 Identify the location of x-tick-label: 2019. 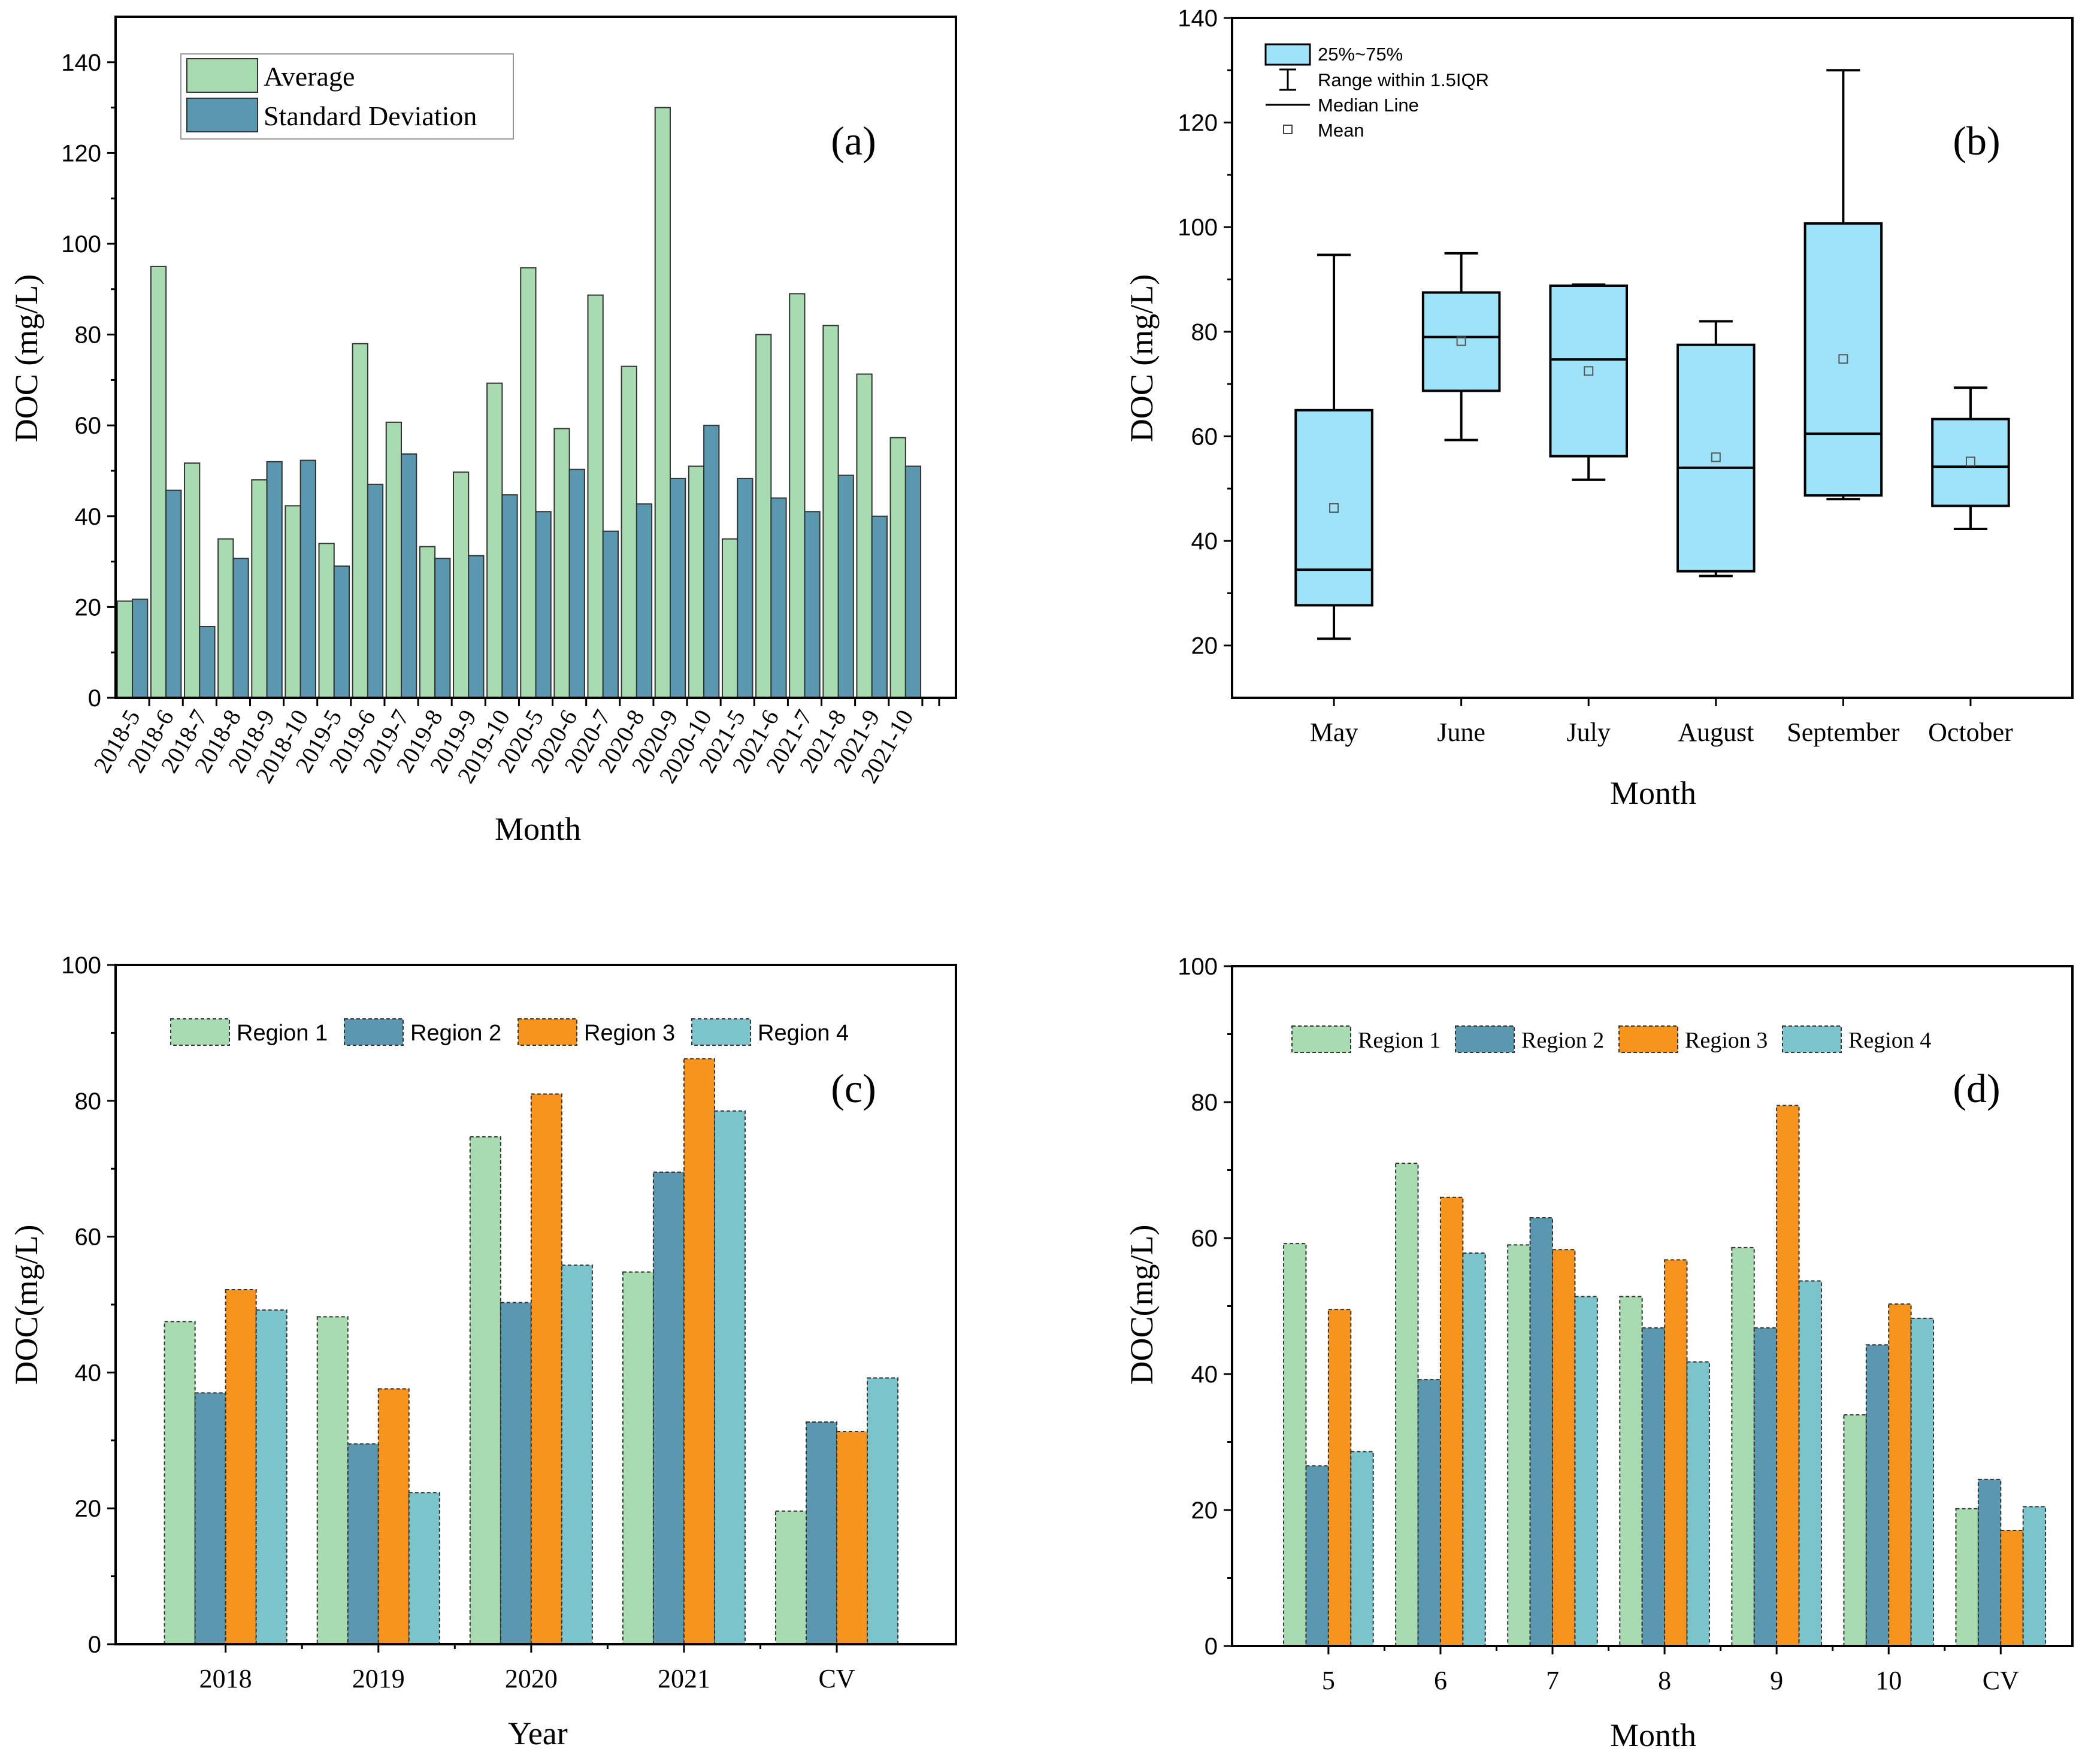
(379, 1678).